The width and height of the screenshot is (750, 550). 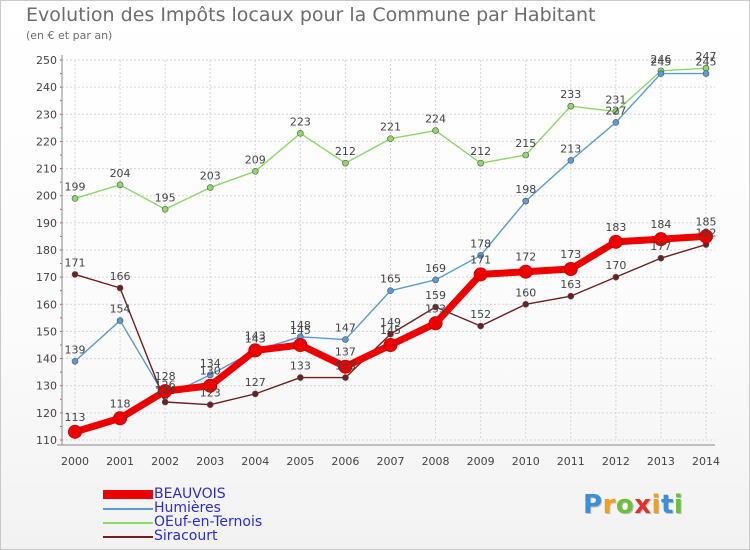 I want to click on y-tick-label: 140, so click(x=46, y=359).